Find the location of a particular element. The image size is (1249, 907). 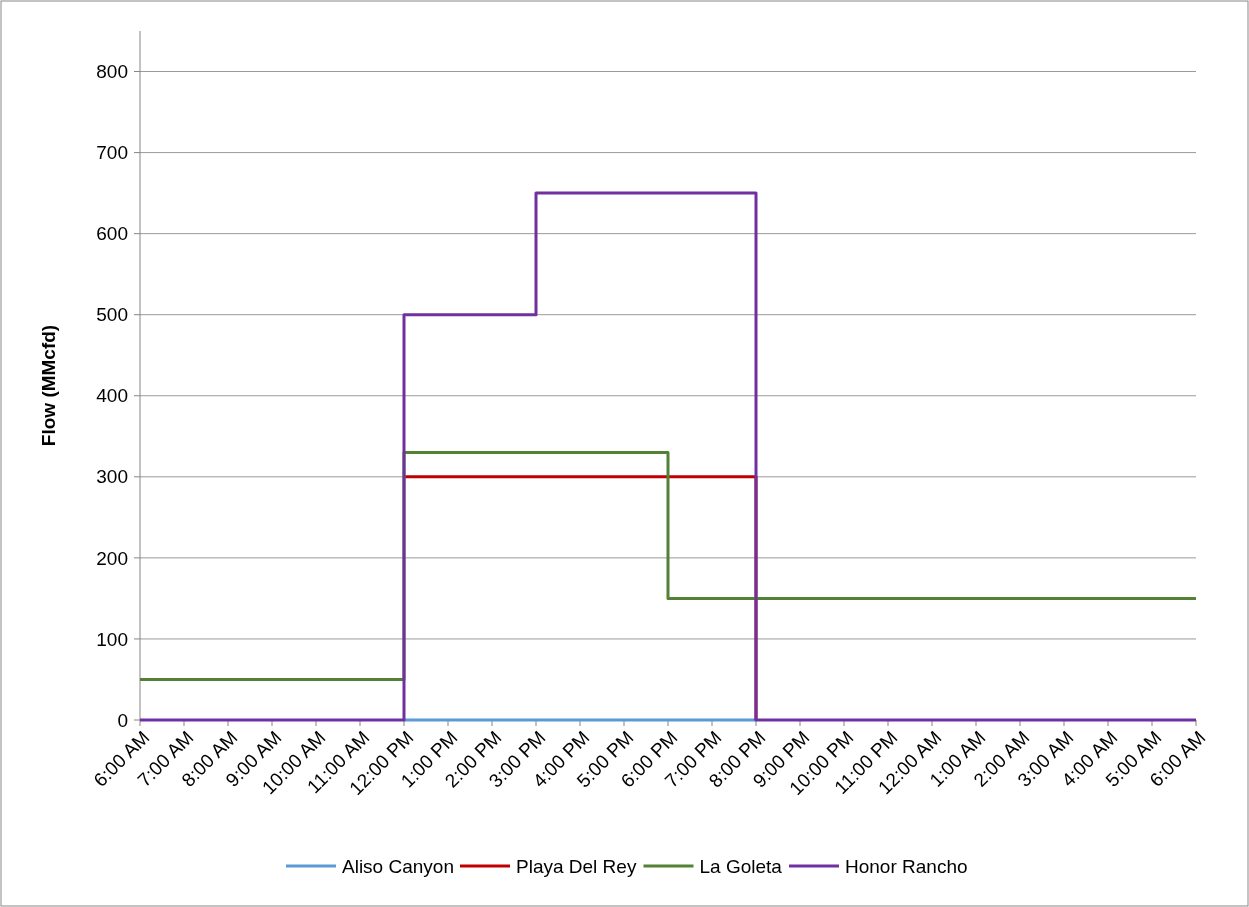

y-tick-label: 500 is located at coordinates (112, 315).